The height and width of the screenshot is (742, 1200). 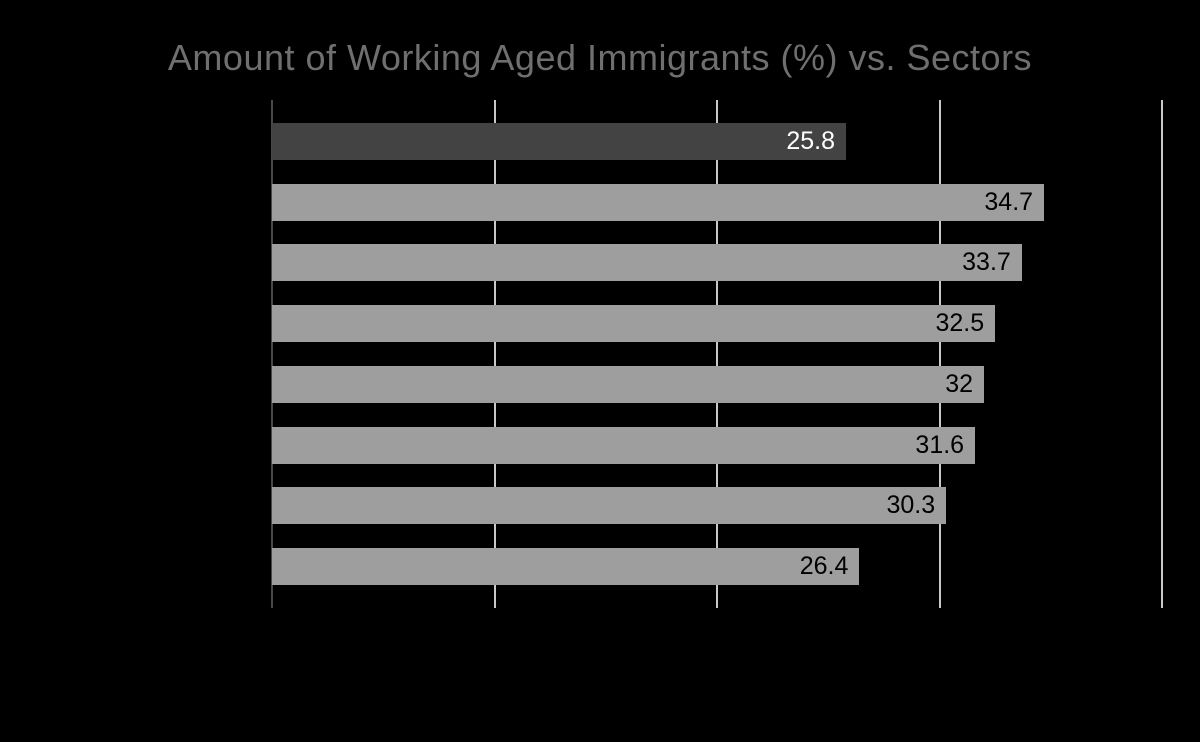 What do you see at coordinates (658, 202) in the screenshot?
I see `bar: 34.7` at bounding box center [658, 202].